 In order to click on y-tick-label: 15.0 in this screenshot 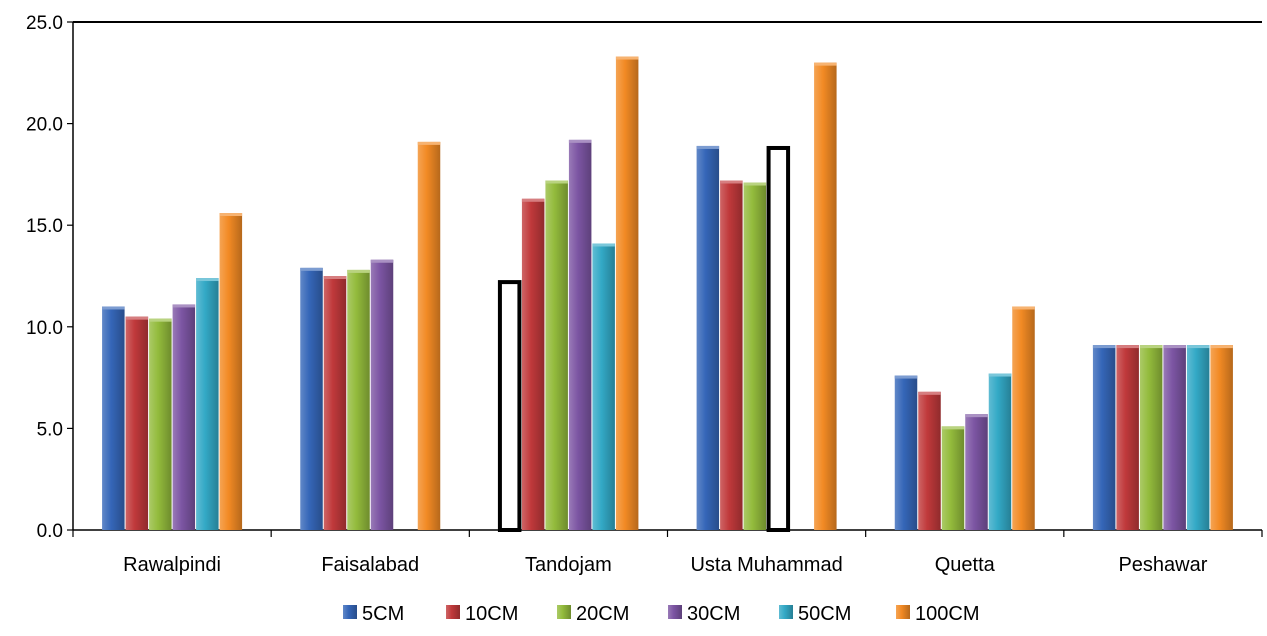, I will do `click(44, 226)`.